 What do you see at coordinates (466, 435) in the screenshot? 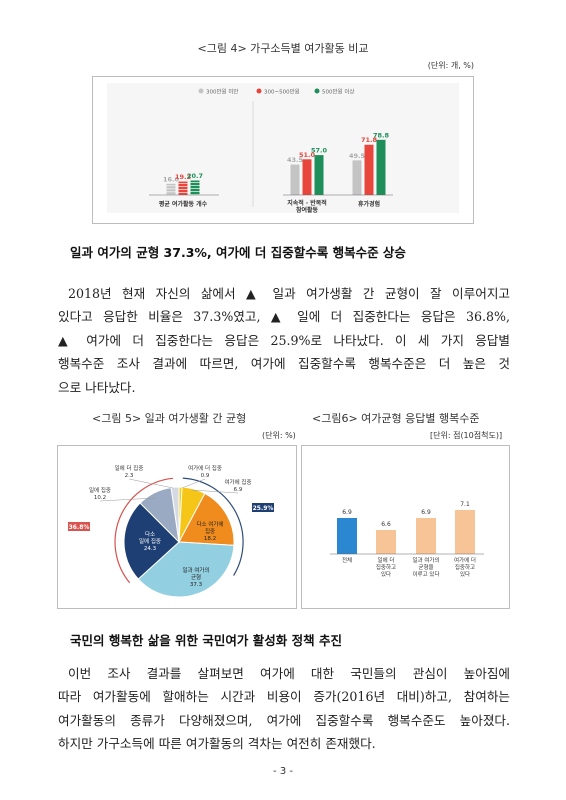
I see `fig6-unit: [단위: 점(10점척도)]` at bounding box center [466, 435].